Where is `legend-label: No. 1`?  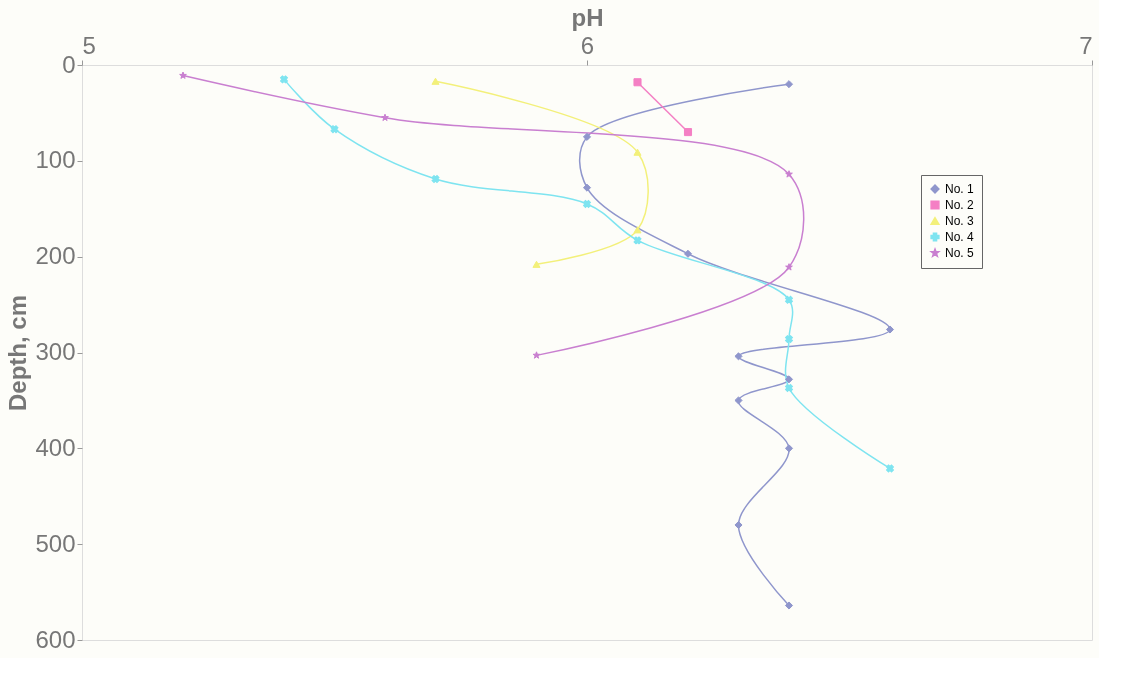
legend-label: No. 1 is located at coordinates (960, 189).